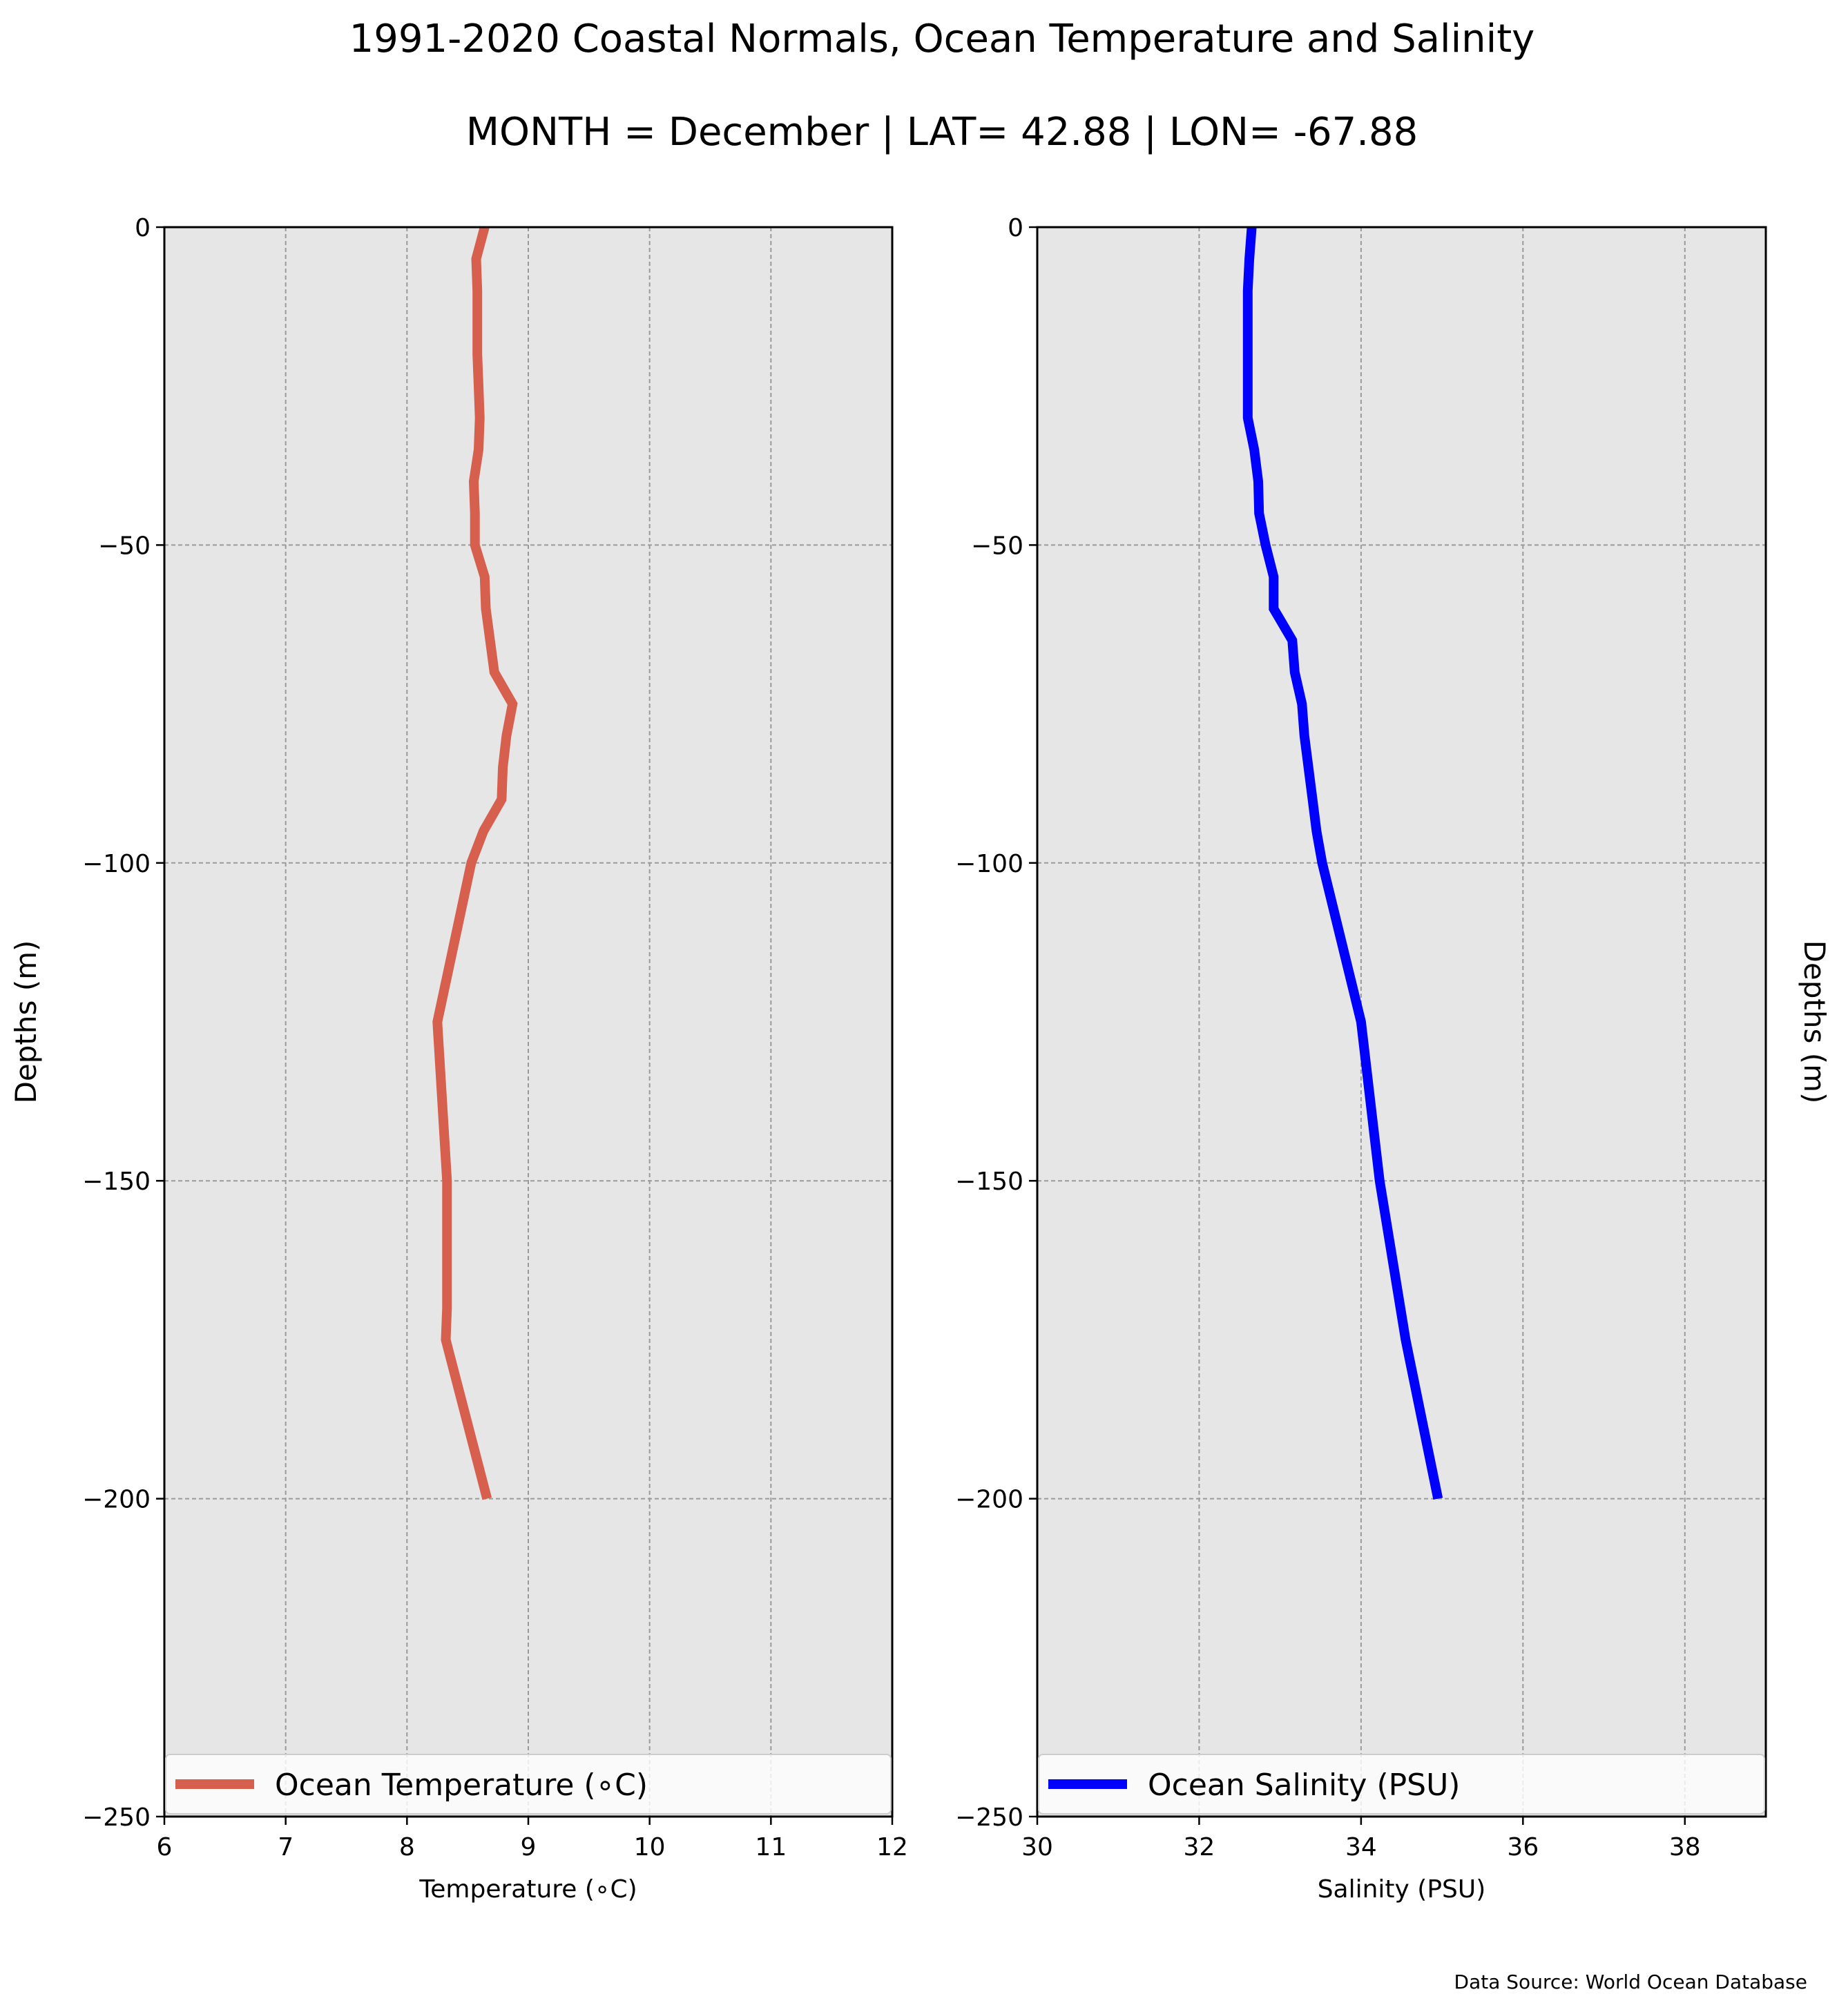  Describe the element at coordinates (771, 1847) in the screenshot. I see `x-tick-label: 11` at that location.